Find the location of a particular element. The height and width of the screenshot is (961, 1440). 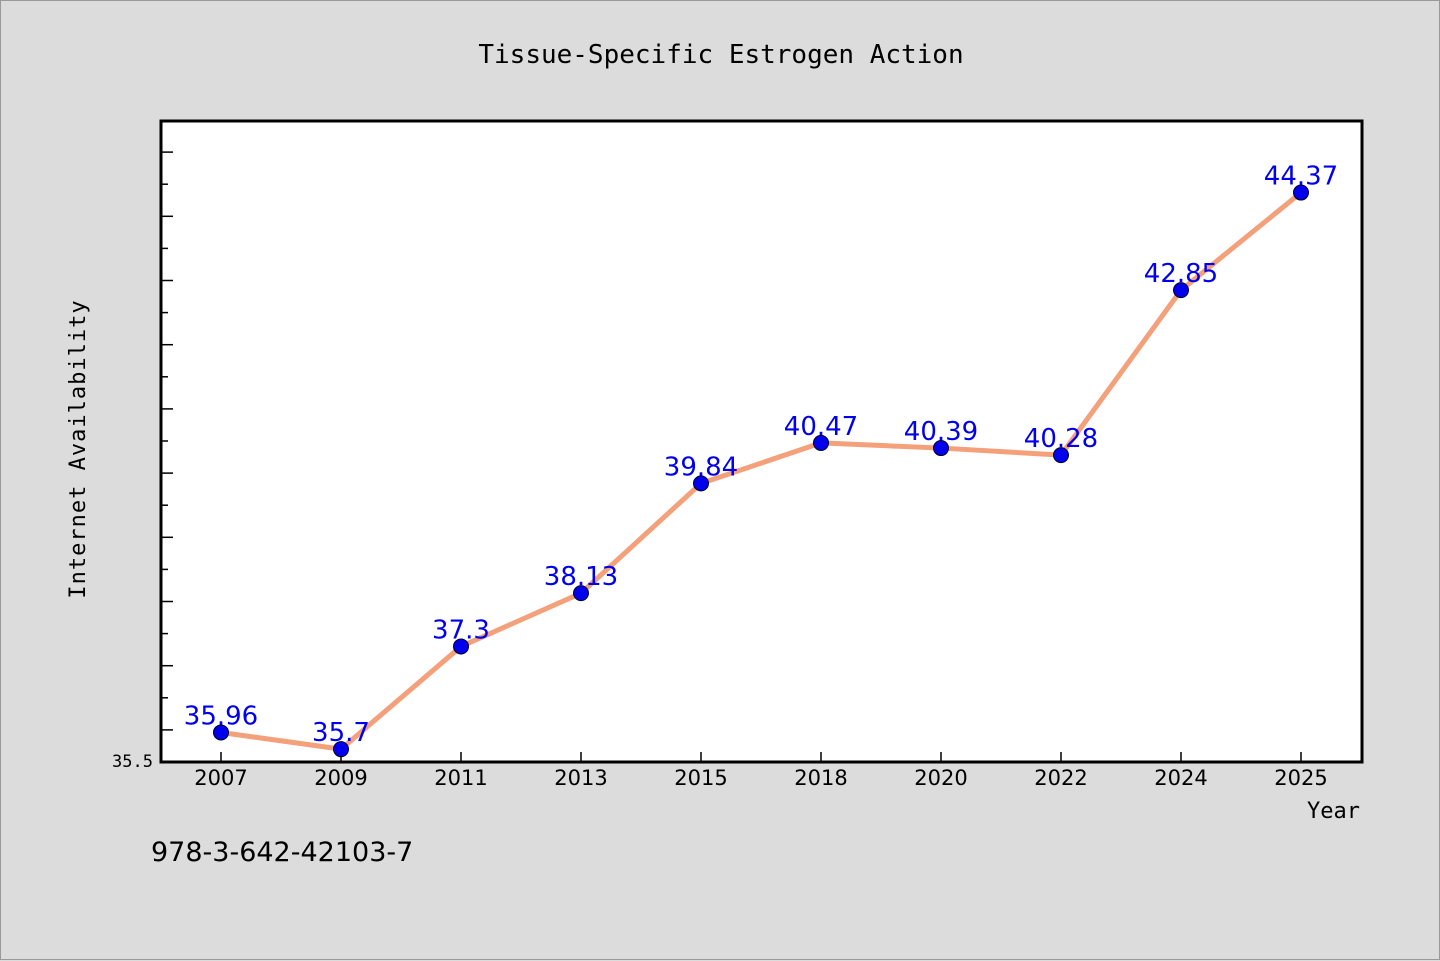

x-tick-label: 2022 is located at coordinates (1060, 778).